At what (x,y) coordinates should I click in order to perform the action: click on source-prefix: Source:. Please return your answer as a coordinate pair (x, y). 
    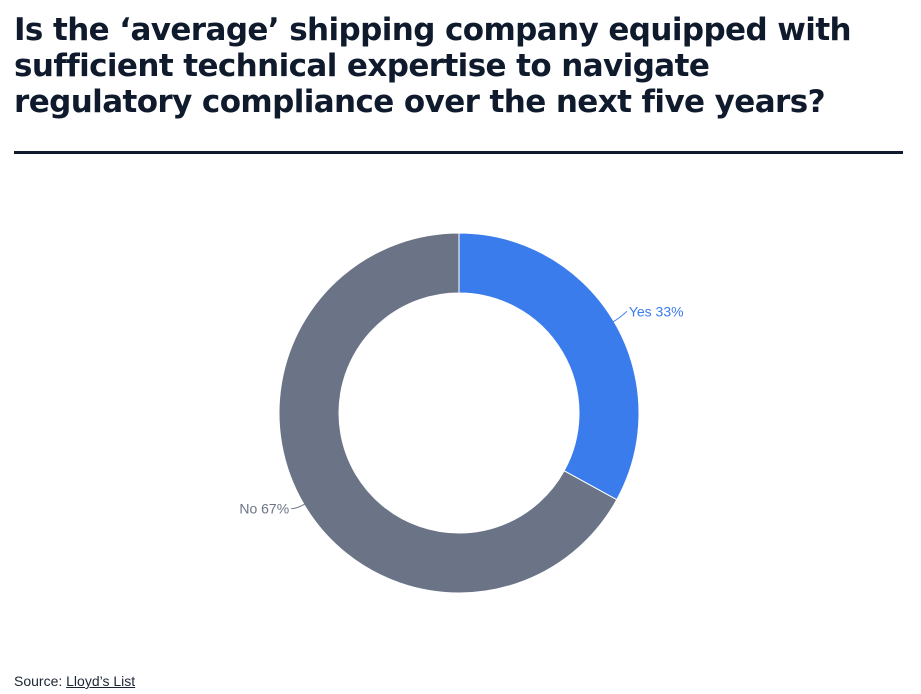
    Looking at the image, I should click on (38, 681).